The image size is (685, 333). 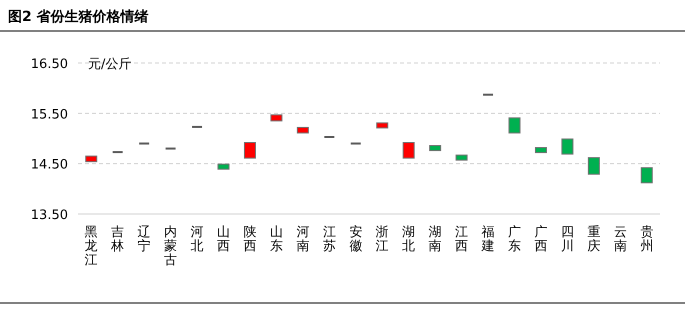 I want to click on x-tick-label: 贵州, so click(x=647, y=239).